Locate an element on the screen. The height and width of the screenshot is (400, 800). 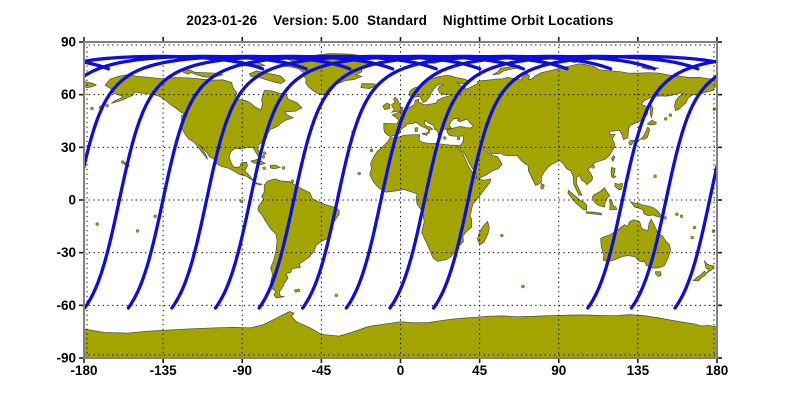
y-tick-label: 30 is located at coordinates (68, 147).